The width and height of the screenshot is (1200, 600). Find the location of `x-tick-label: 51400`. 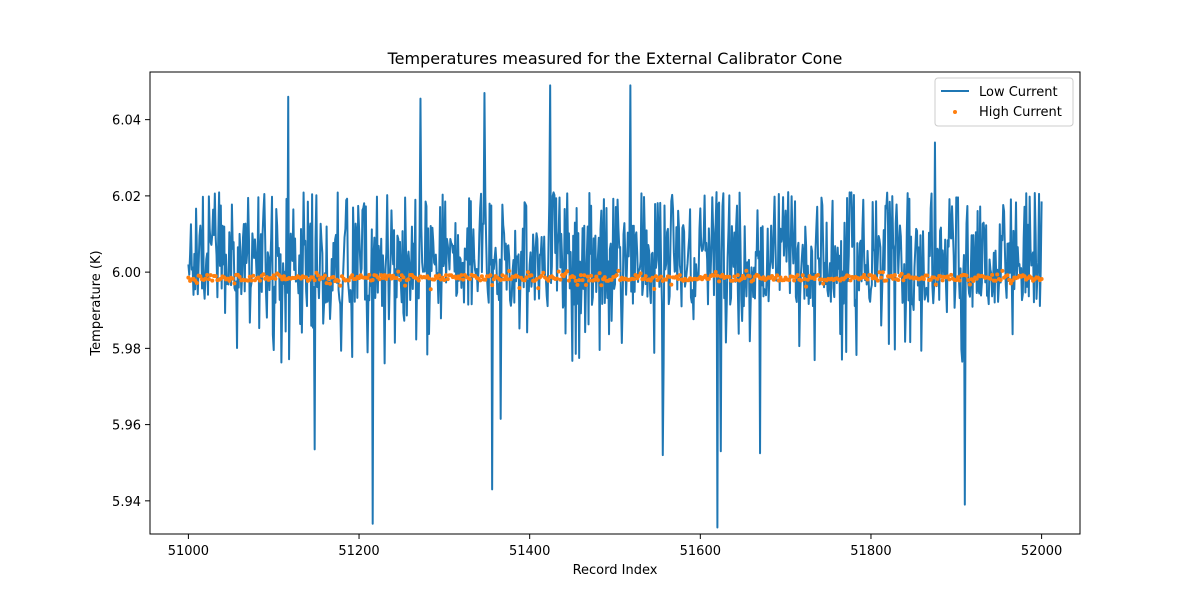

x-tick-label: 51400 is located at coordinates (529, 551).